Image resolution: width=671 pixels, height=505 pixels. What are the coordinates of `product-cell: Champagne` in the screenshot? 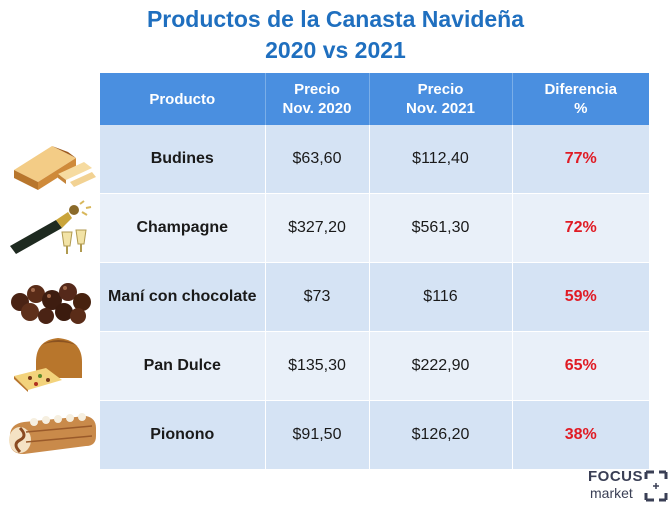 It's located at (183, 228).